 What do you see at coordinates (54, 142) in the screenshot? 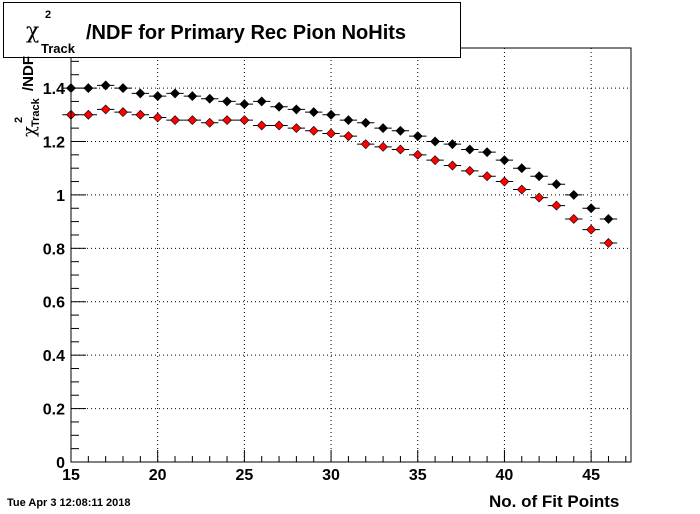
I see `y-tick-label: 1.2` at bounding box center [54, 142].